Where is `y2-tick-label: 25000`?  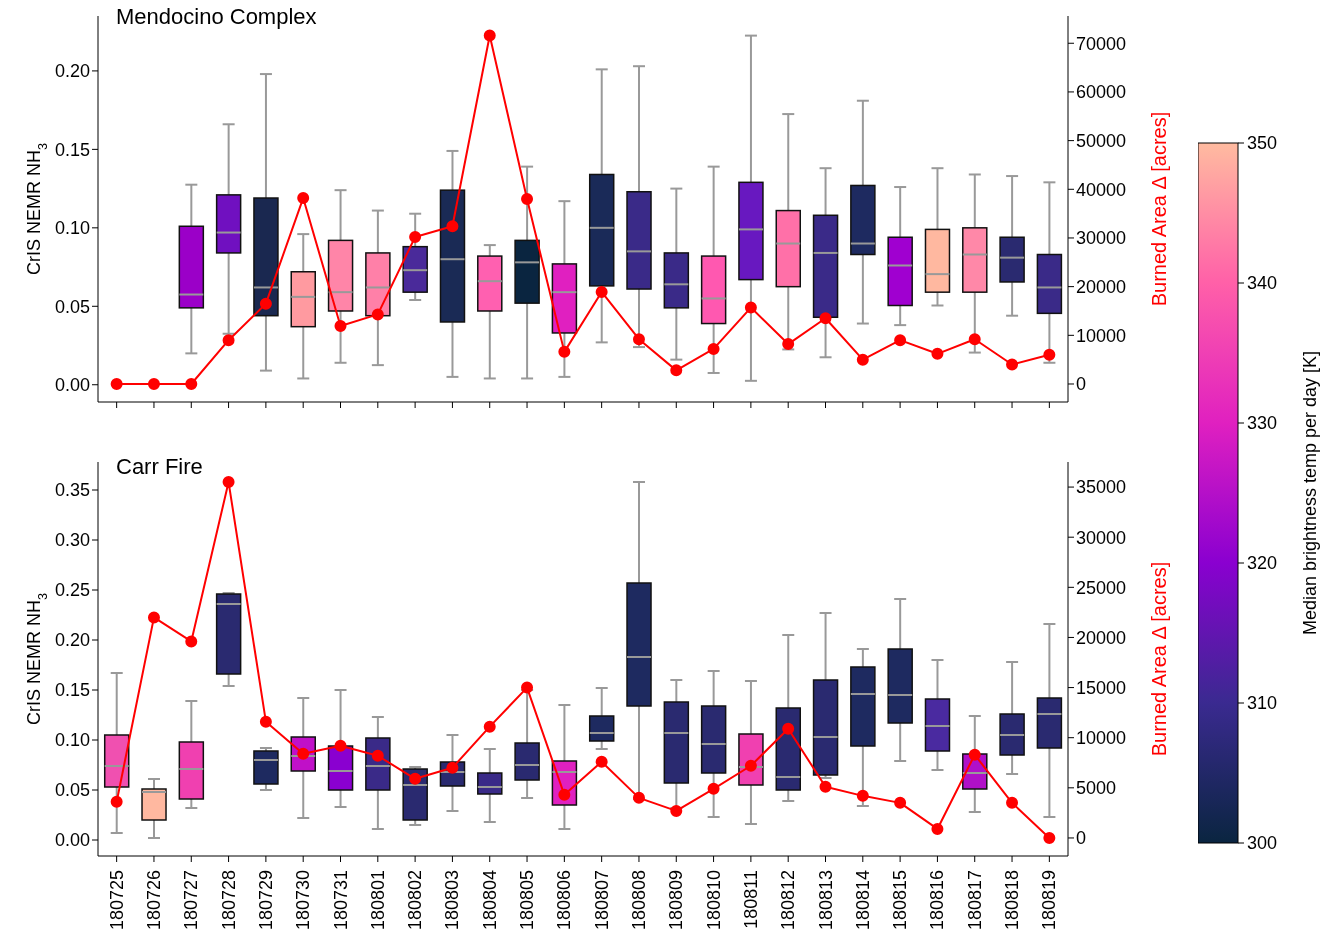 y2-tick-label: 25000 is located at coordinates (1101, 587).